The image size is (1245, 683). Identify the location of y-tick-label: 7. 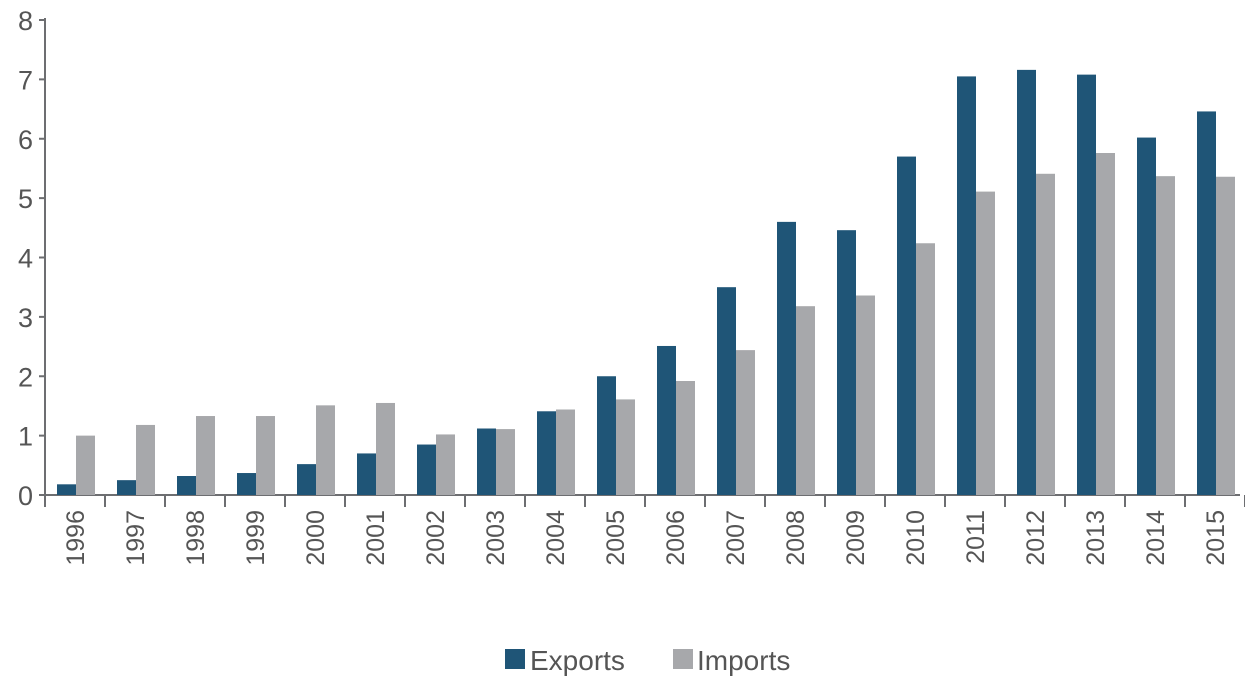
(25, 80).